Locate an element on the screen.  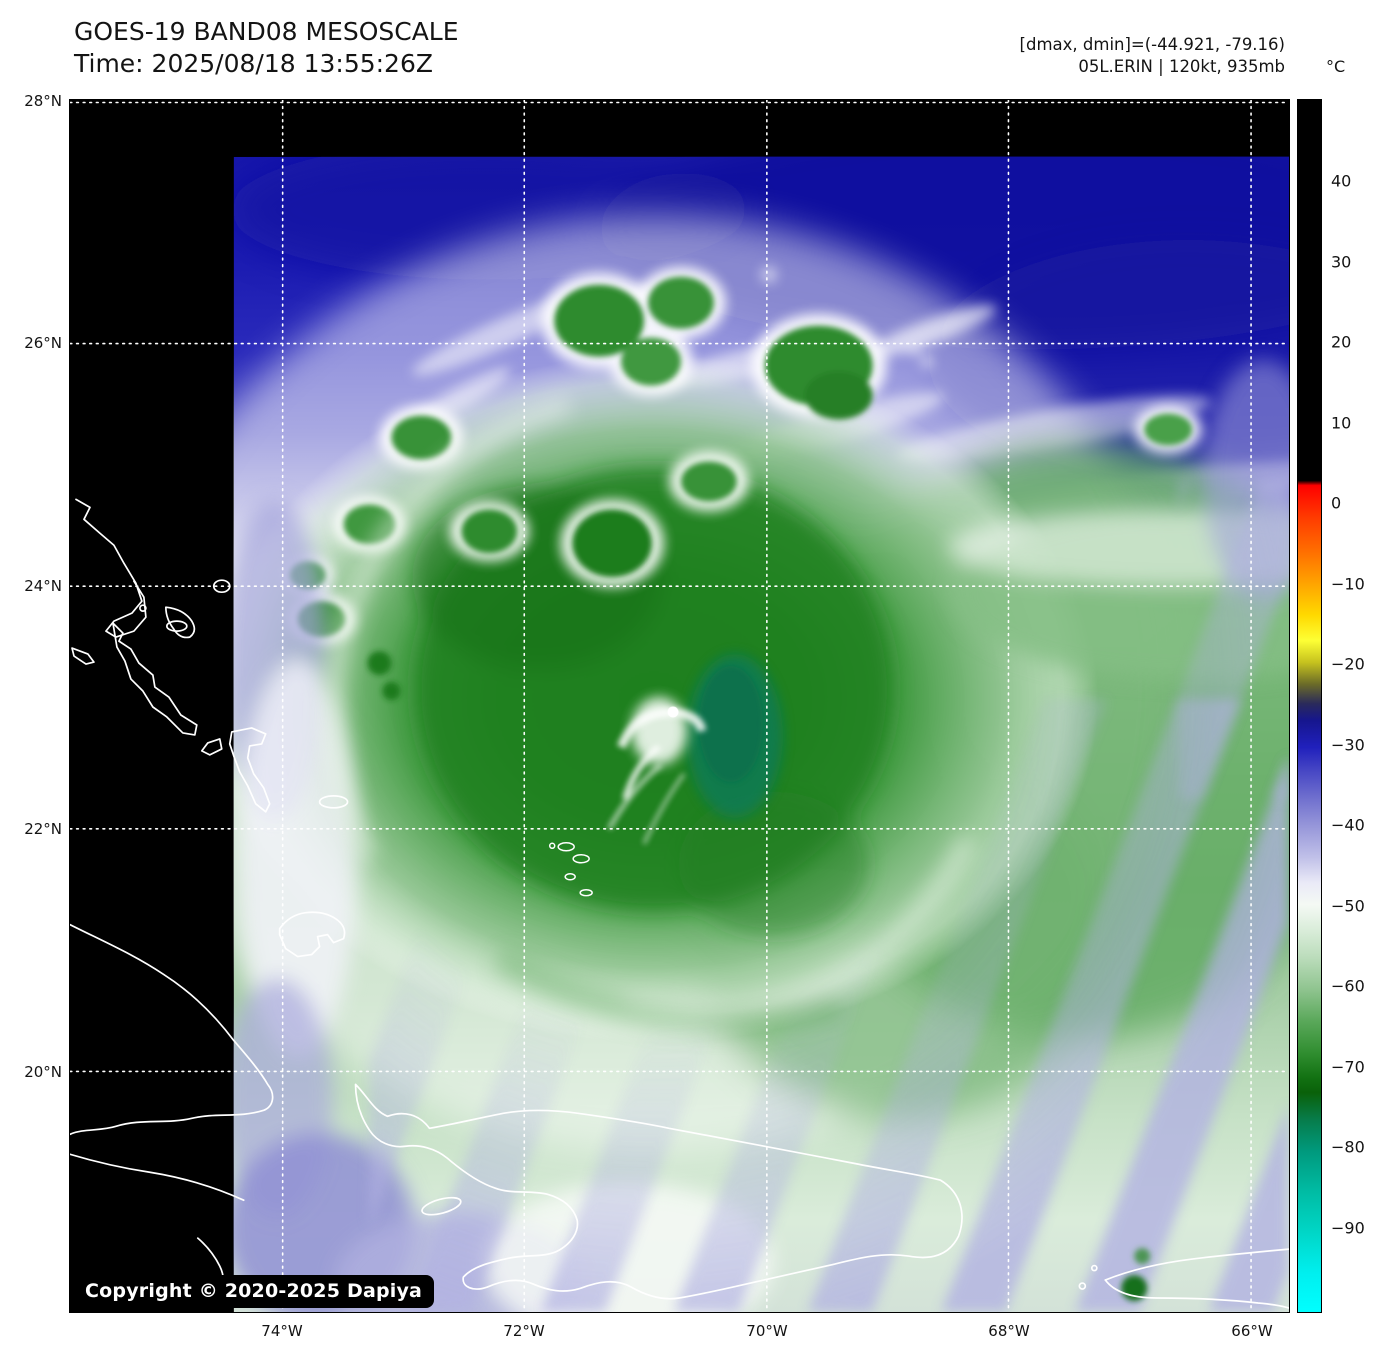
colorbar-tick-m70: −70 is located at coordinates (1348, 1067).